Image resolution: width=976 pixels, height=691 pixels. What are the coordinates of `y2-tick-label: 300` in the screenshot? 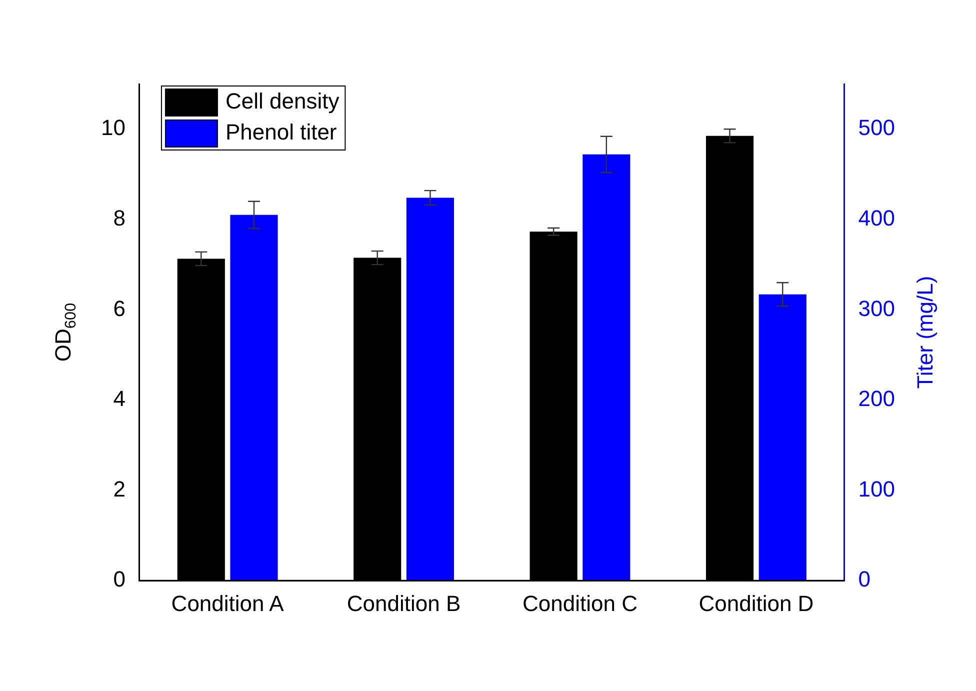 It's located at (877, 308).